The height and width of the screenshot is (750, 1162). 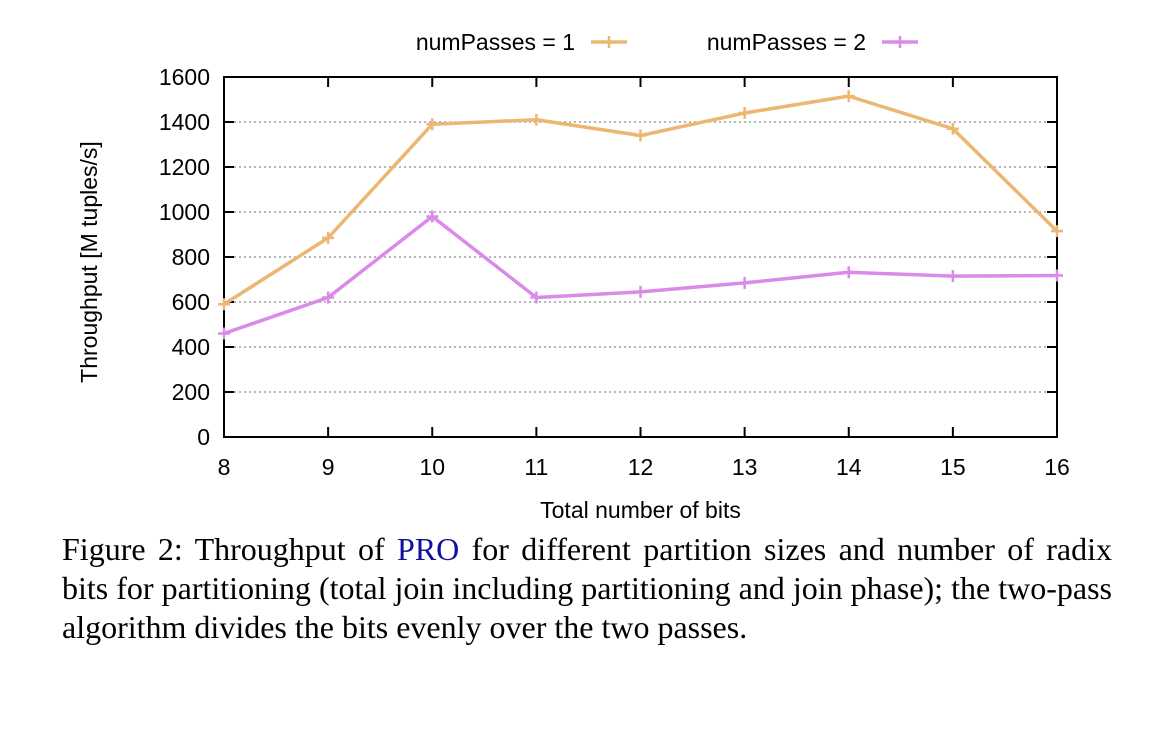 I want to click on y-tick-label: 200, so click(x=191, y=392).